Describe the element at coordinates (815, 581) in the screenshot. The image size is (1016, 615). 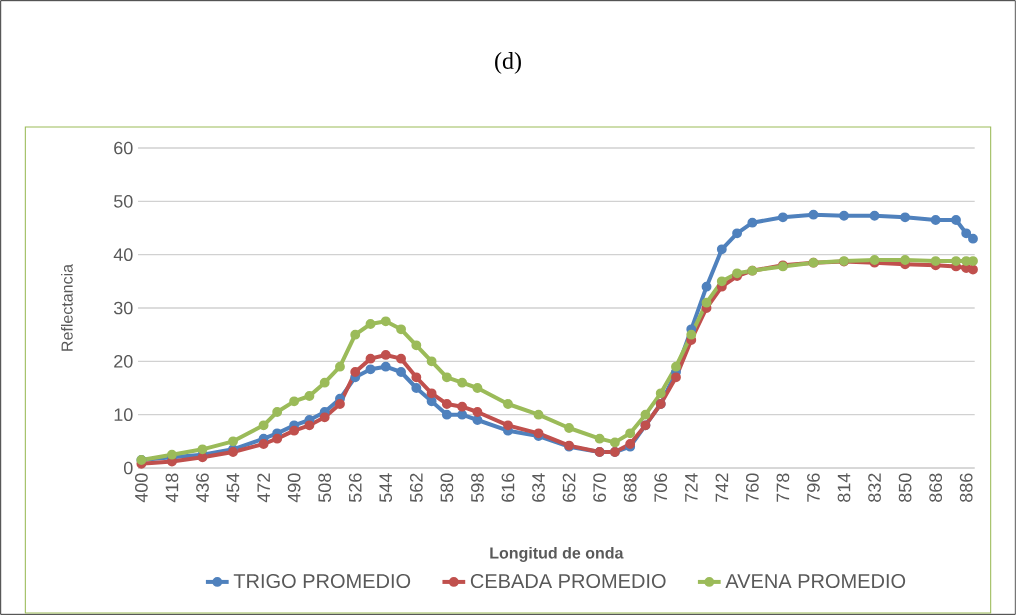
I see `legend-label: AVENA PROMEDIO` at that location.